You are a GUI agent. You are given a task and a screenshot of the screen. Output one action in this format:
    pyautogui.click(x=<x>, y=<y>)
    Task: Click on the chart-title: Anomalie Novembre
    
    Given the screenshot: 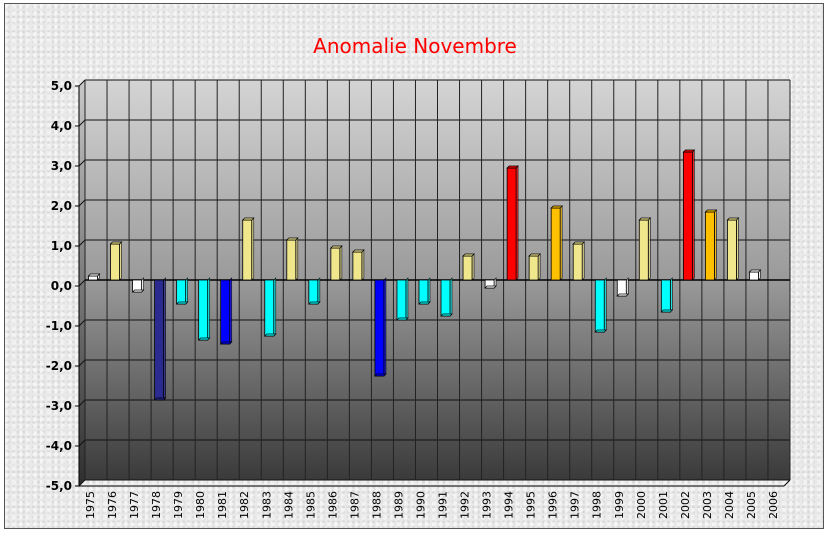 What is the action you would take?
    pyautogui.click(x=415, y=46)
    